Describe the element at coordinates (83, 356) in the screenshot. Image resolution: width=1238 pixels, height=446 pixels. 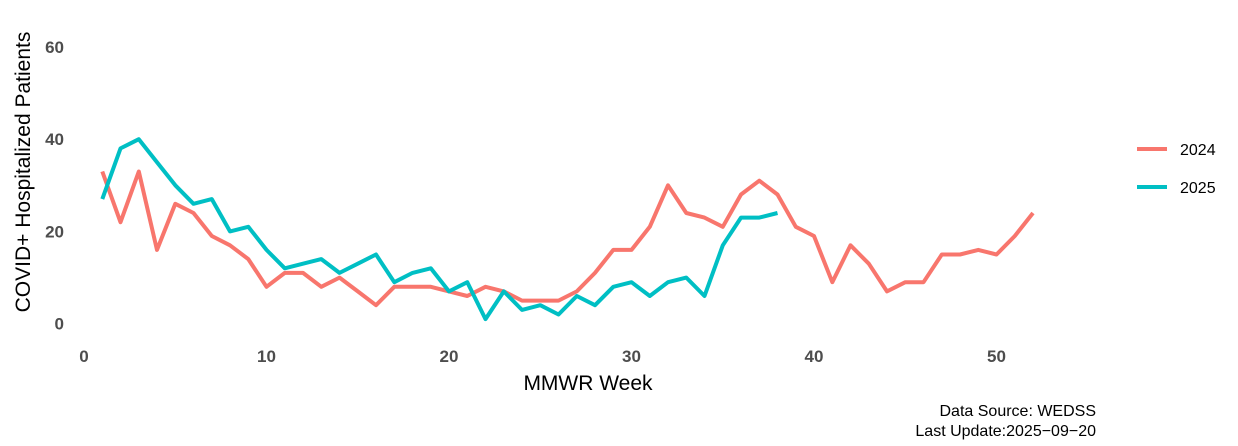
I see `x-tick-label: 0` at that location.